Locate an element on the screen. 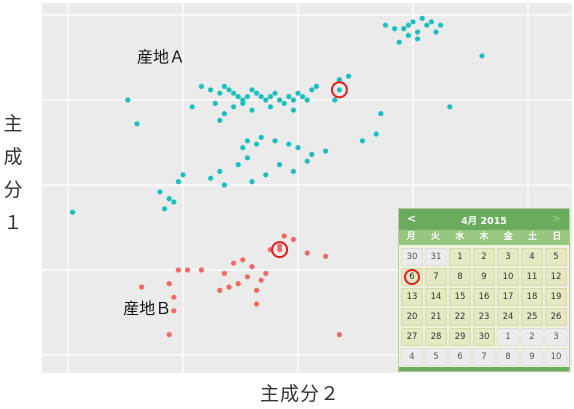 The image size is (574, 409). calendar-day-cell: 29 is located at coordinates (460, 337).